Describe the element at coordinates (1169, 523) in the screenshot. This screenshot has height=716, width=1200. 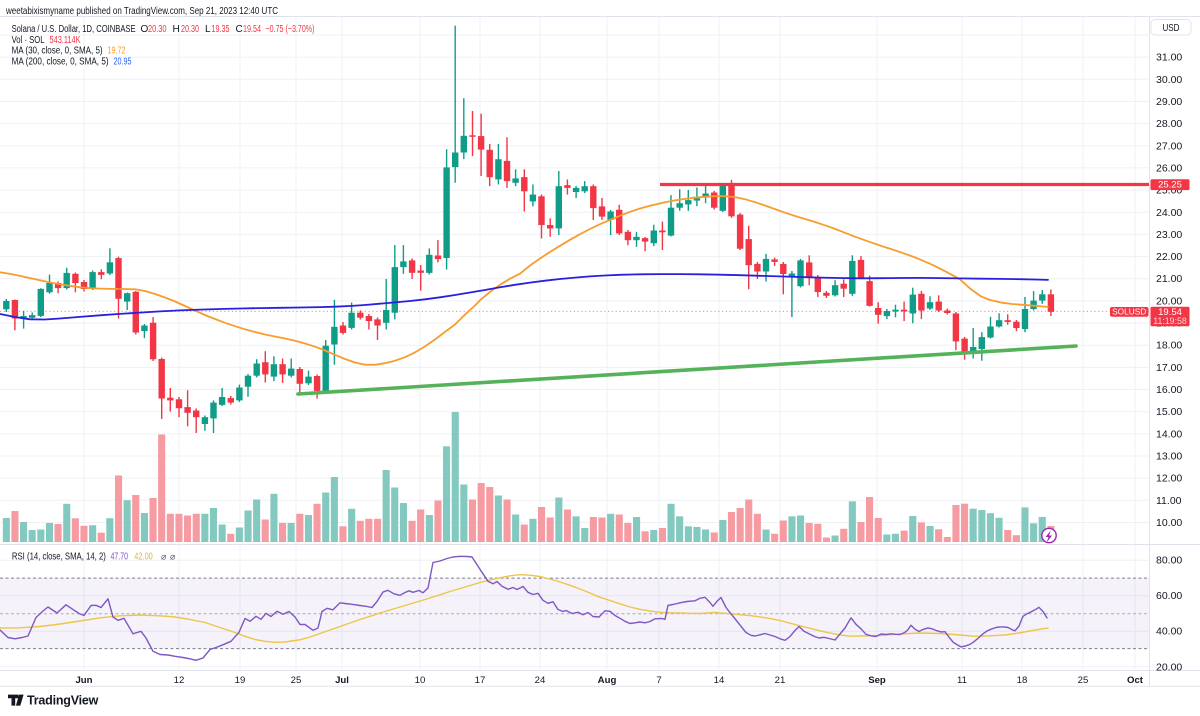
I see `svg-text: 10.00` at that location.